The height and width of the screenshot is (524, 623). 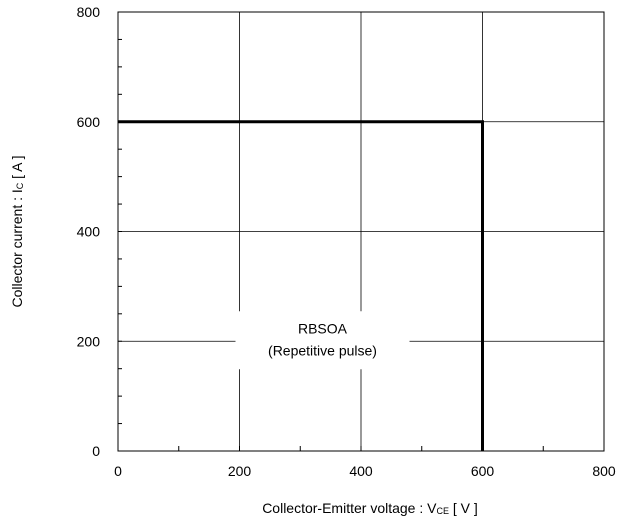 I want to click on y-axis-title-subscript: C, so click(x=20, y=185).